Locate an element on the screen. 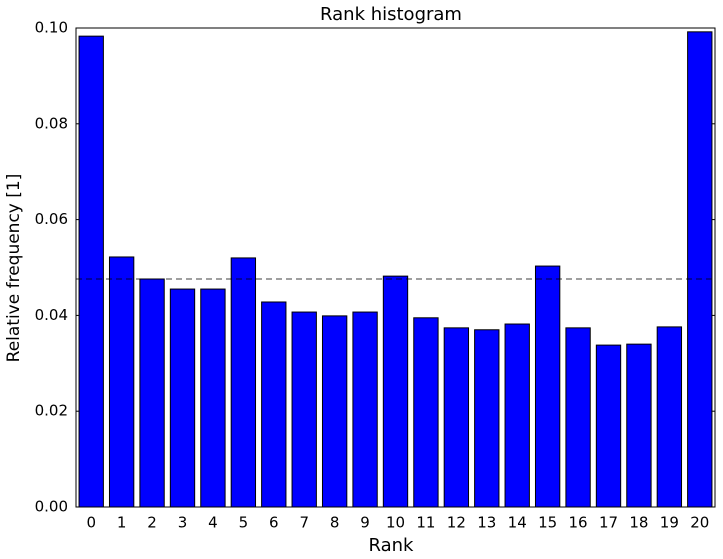 This screenshot has height=559, width=723. x-tick-label: 0 is located at coordinates (91, 523).